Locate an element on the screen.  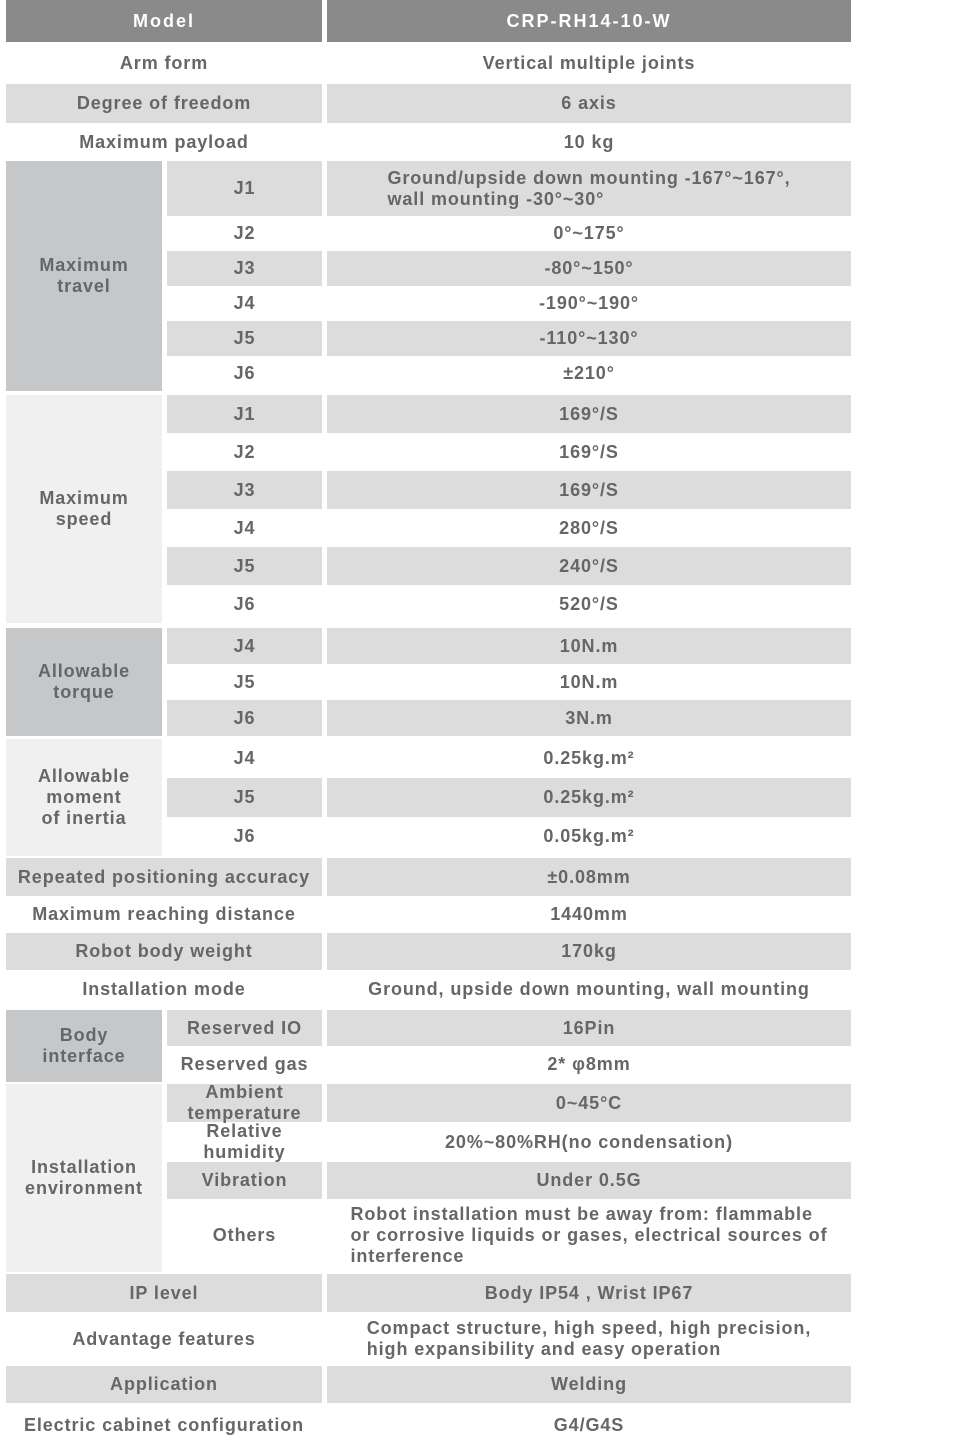
row-label: Electric cabinet configuration is located at coordinates (164, 1425).